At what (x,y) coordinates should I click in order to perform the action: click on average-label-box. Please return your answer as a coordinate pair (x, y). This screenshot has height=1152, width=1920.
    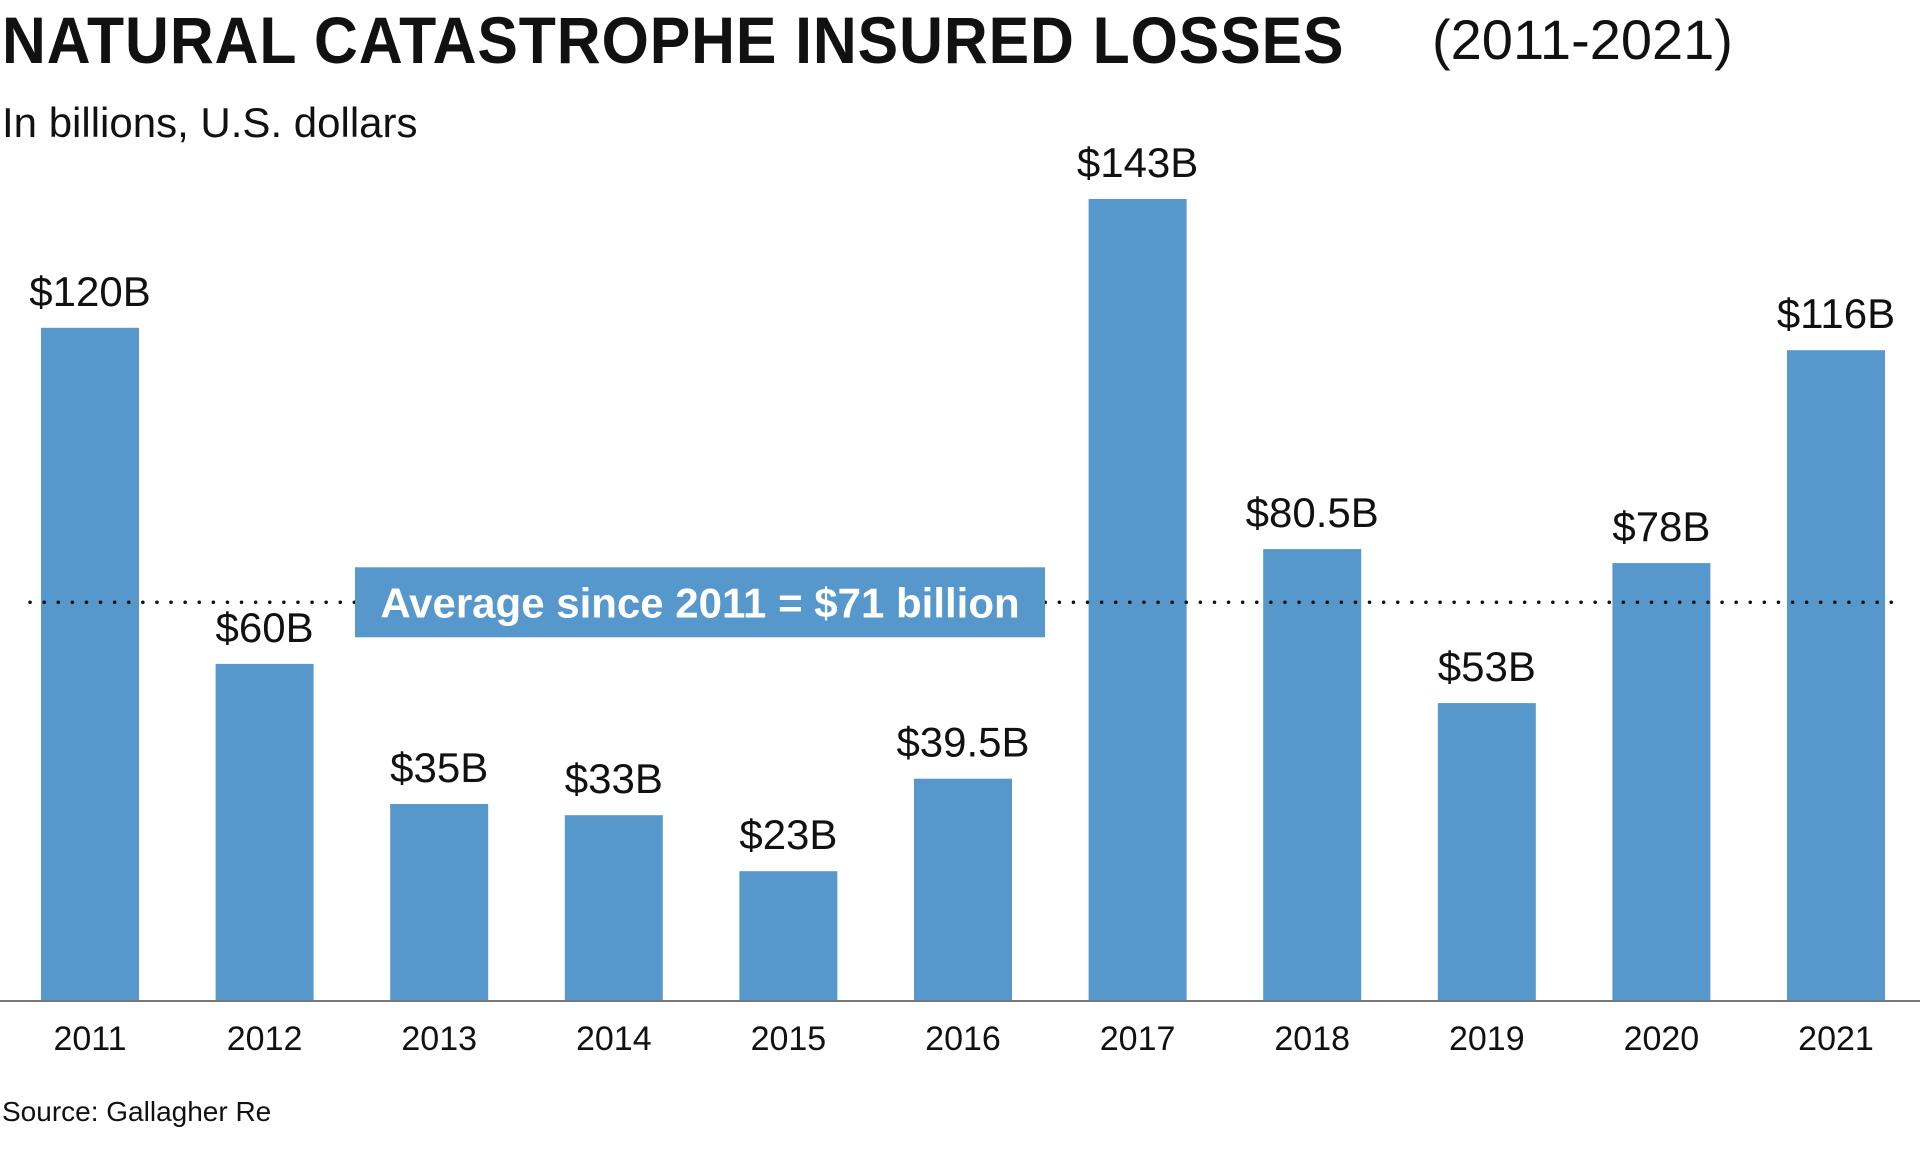
    Looking at the image, I should click on (700, 602).